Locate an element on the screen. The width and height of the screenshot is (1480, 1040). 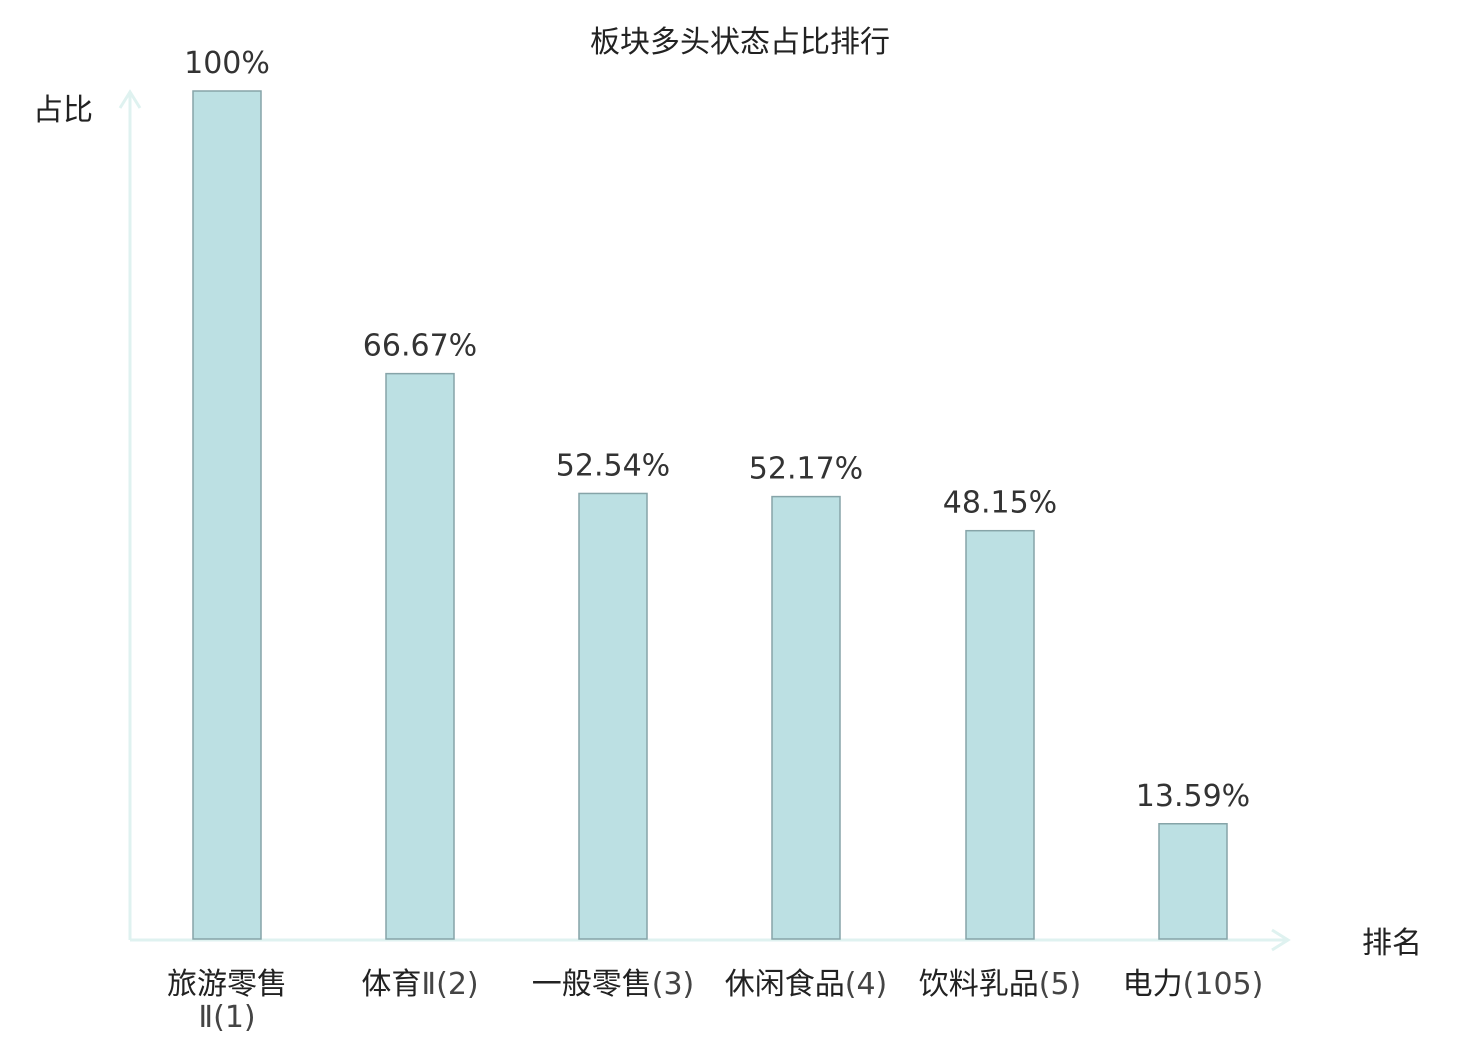
bar-value-label: 48.15% is located at coordinates (1000, 503).